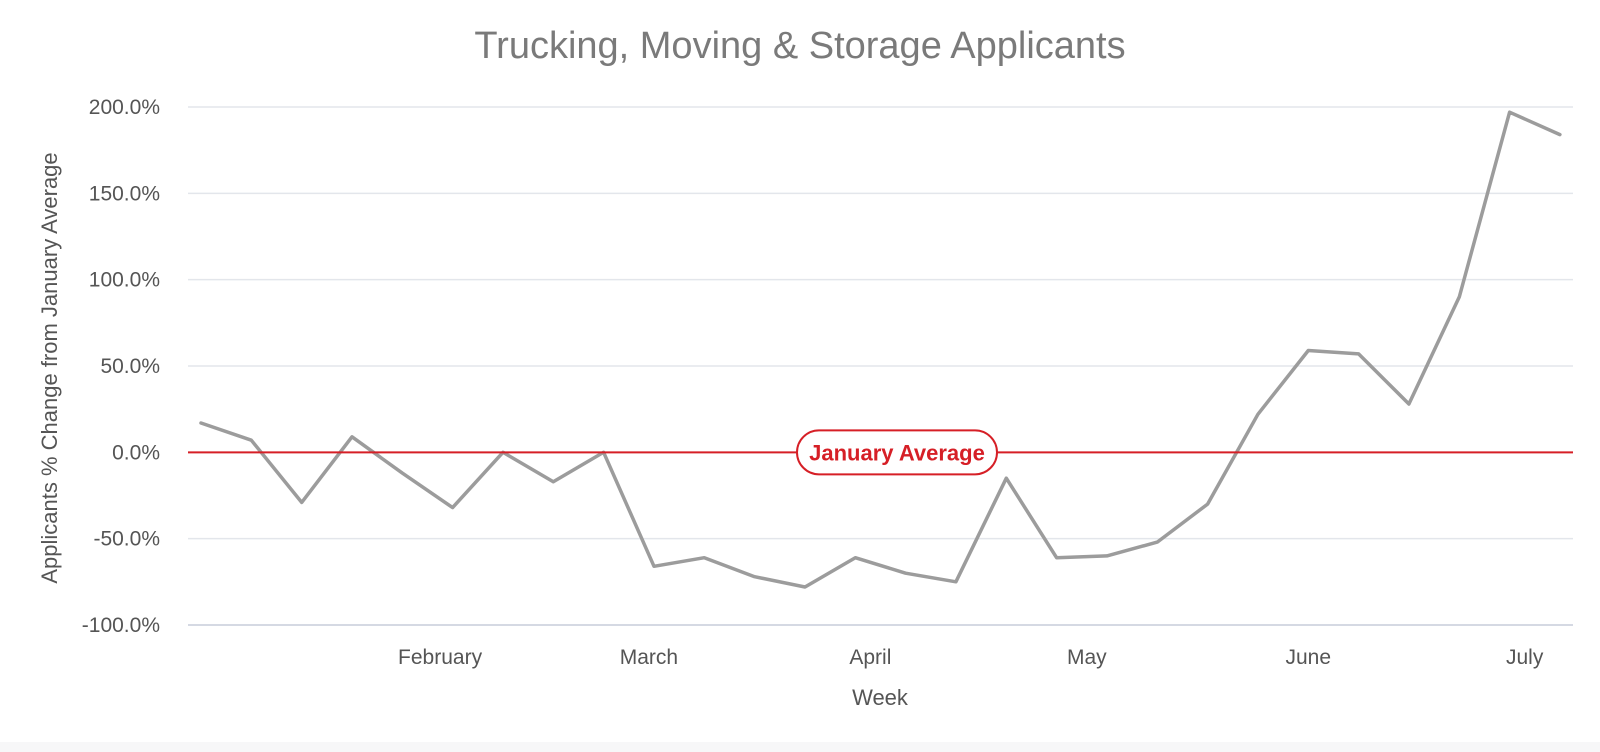 Image resolution: width=1600 pixels, height=752 pixels. I want to click on y-tick-label: -50.0%, so click(126, 539).